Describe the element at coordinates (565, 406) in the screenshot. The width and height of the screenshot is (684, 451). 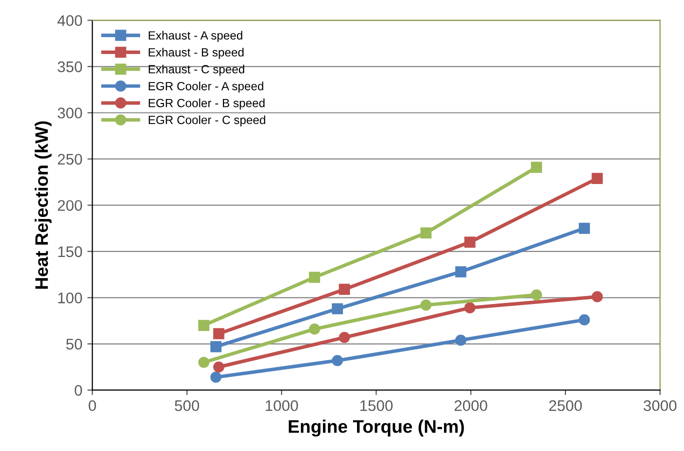
I see `x-tick-label: 2500` at that location.